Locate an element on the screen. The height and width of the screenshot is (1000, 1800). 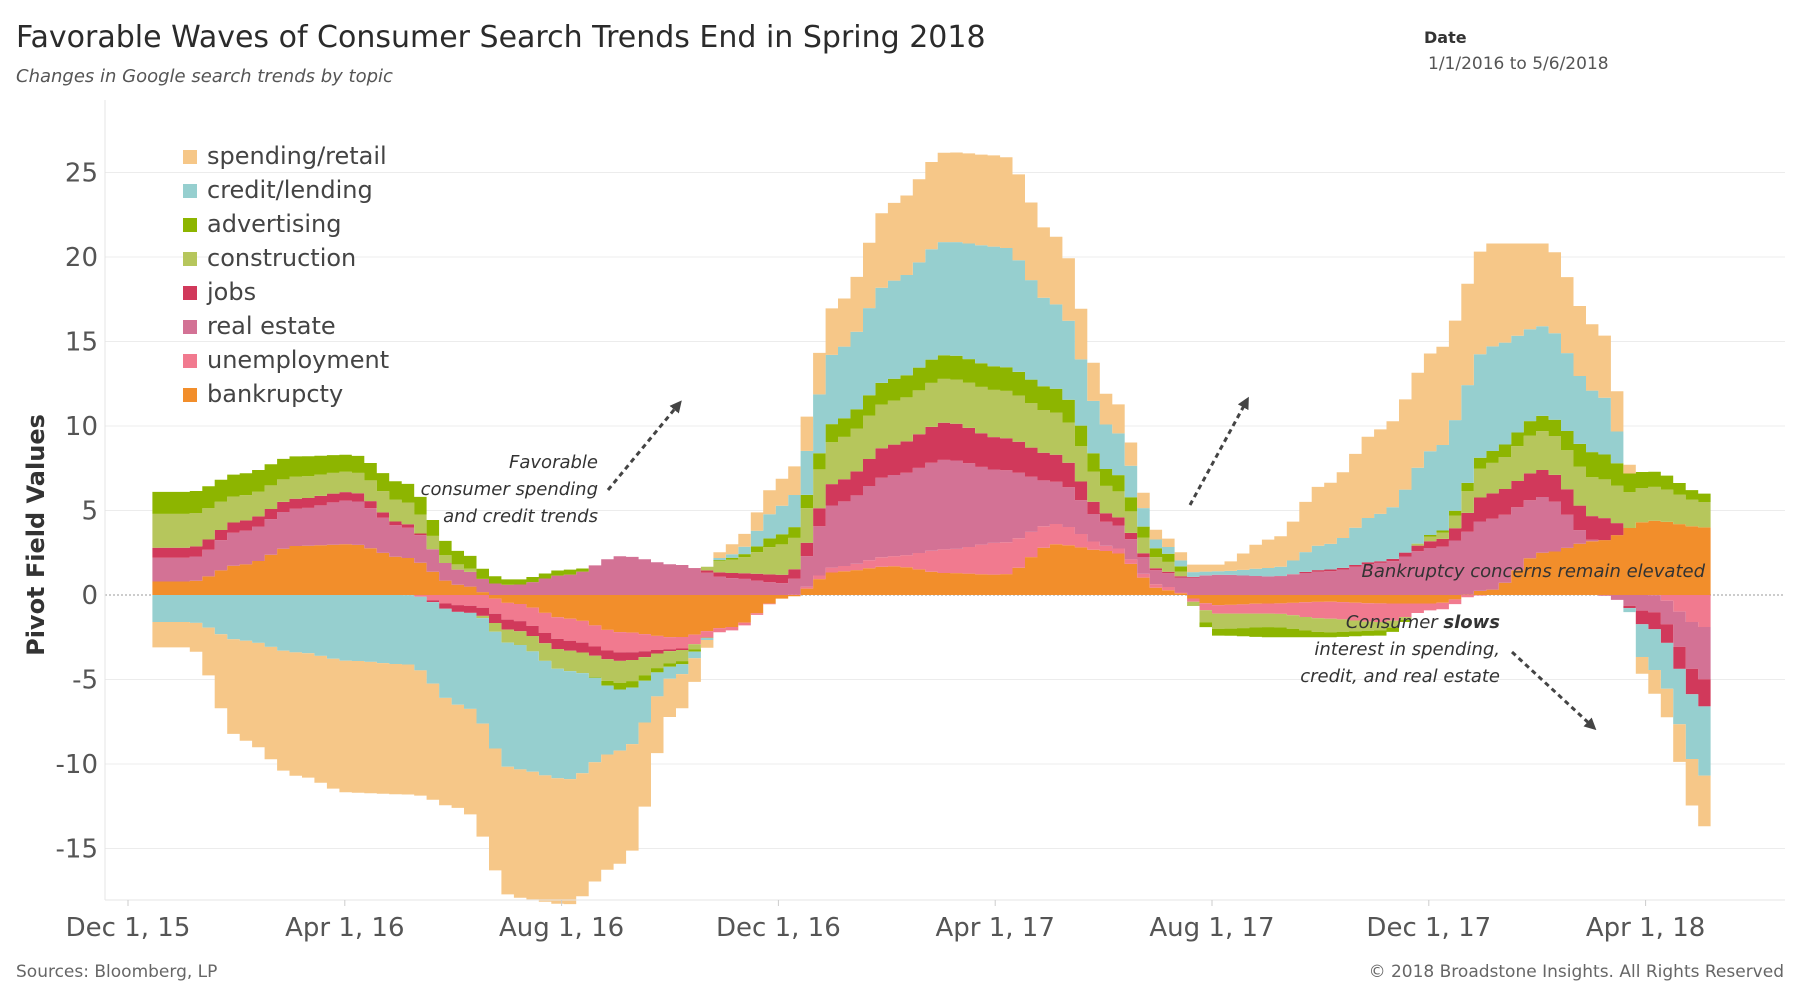
y-axis-label: Pivot Field Values is located at coordinates (36, 535).